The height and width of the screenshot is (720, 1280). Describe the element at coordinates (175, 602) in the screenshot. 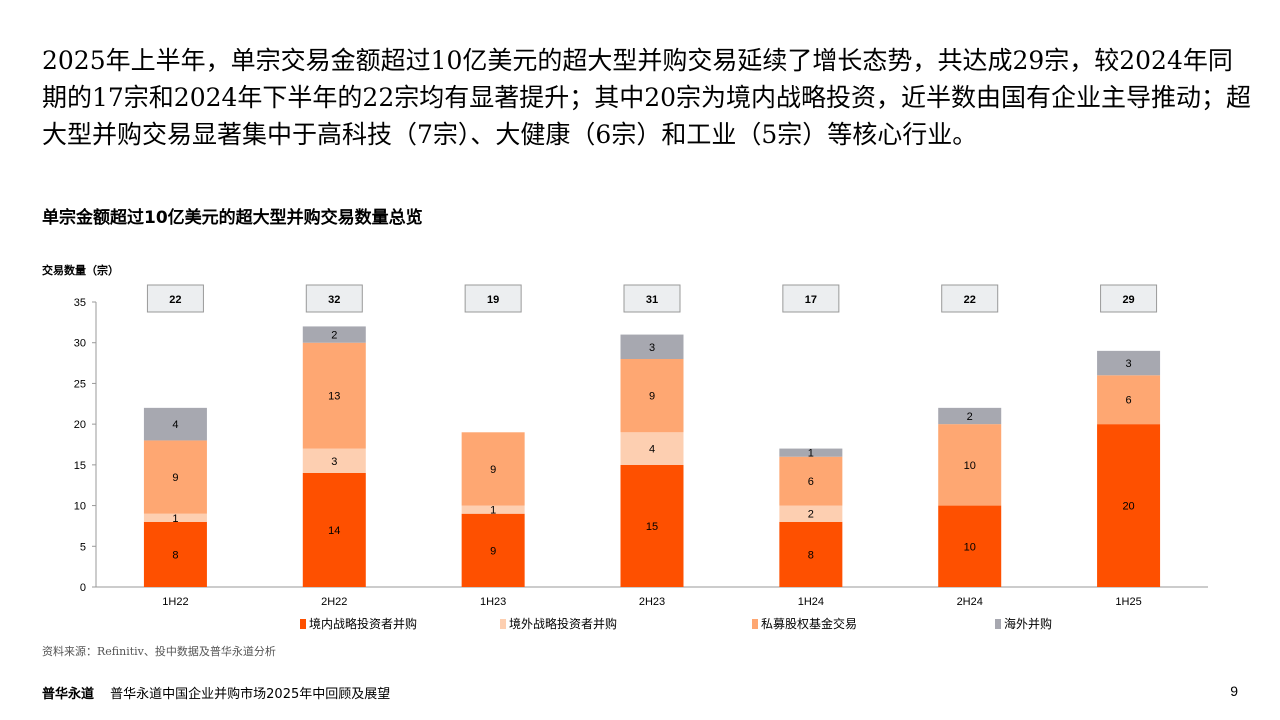

I see `x-tick-label: 1H22` at that location.